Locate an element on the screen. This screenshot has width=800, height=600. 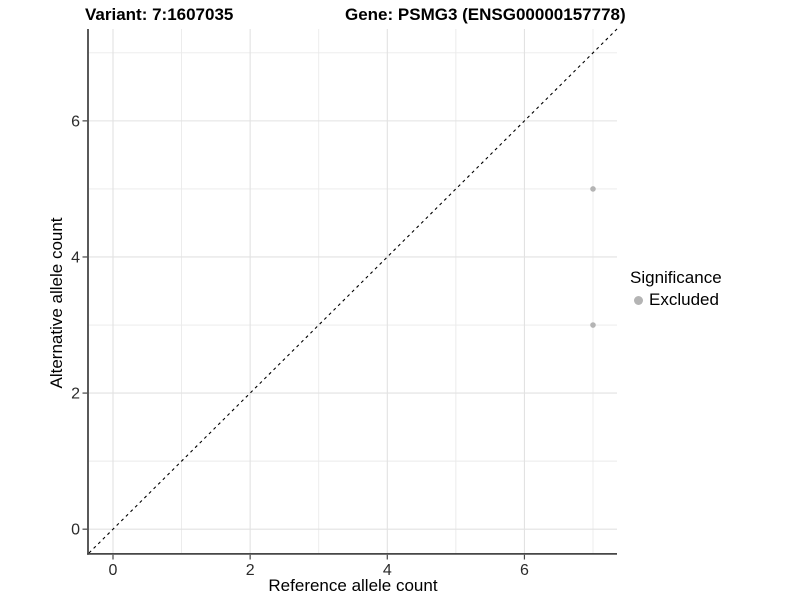
y-tick-label: 2 is located at coordinates (75, 394).